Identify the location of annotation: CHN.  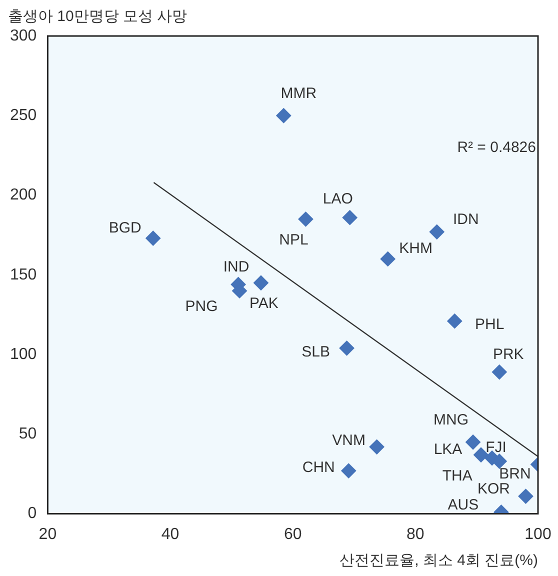
(318, 467).